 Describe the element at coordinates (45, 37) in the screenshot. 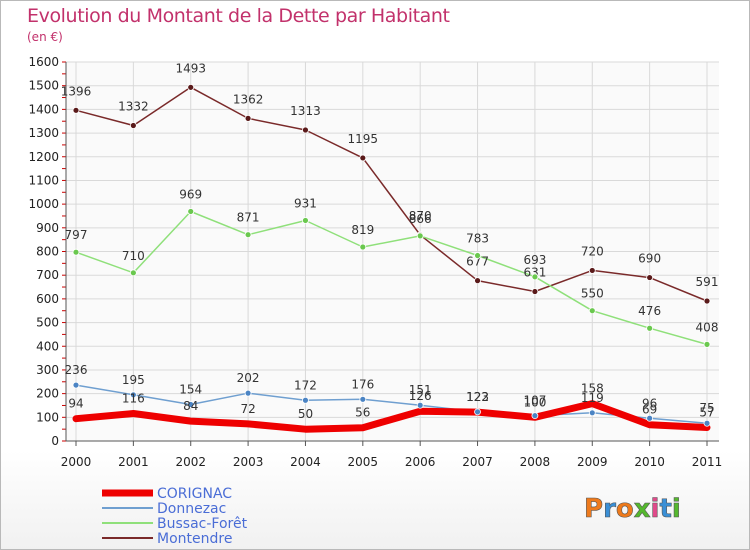

I see `chart-subtitle: (en €)` at that location.